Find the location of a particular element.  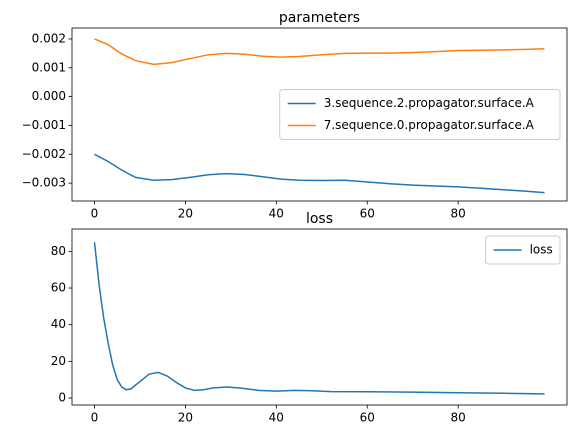

legend-label: 3.sequence.2.propagator.surface.A is located at coordinates (429, 103).